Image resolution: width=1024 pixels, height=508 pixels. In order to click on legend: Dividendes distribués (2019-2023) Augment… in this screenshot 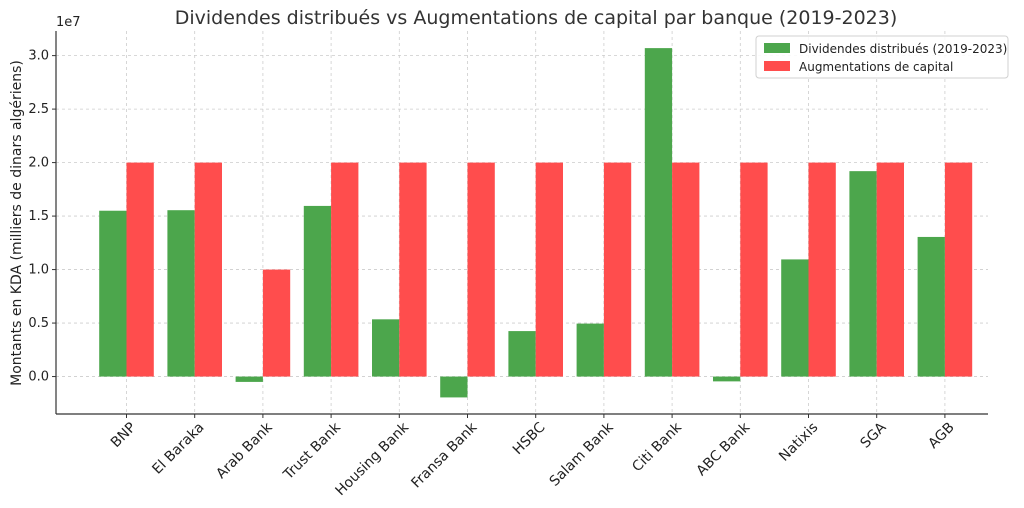, I will do `click(882, 57)`.